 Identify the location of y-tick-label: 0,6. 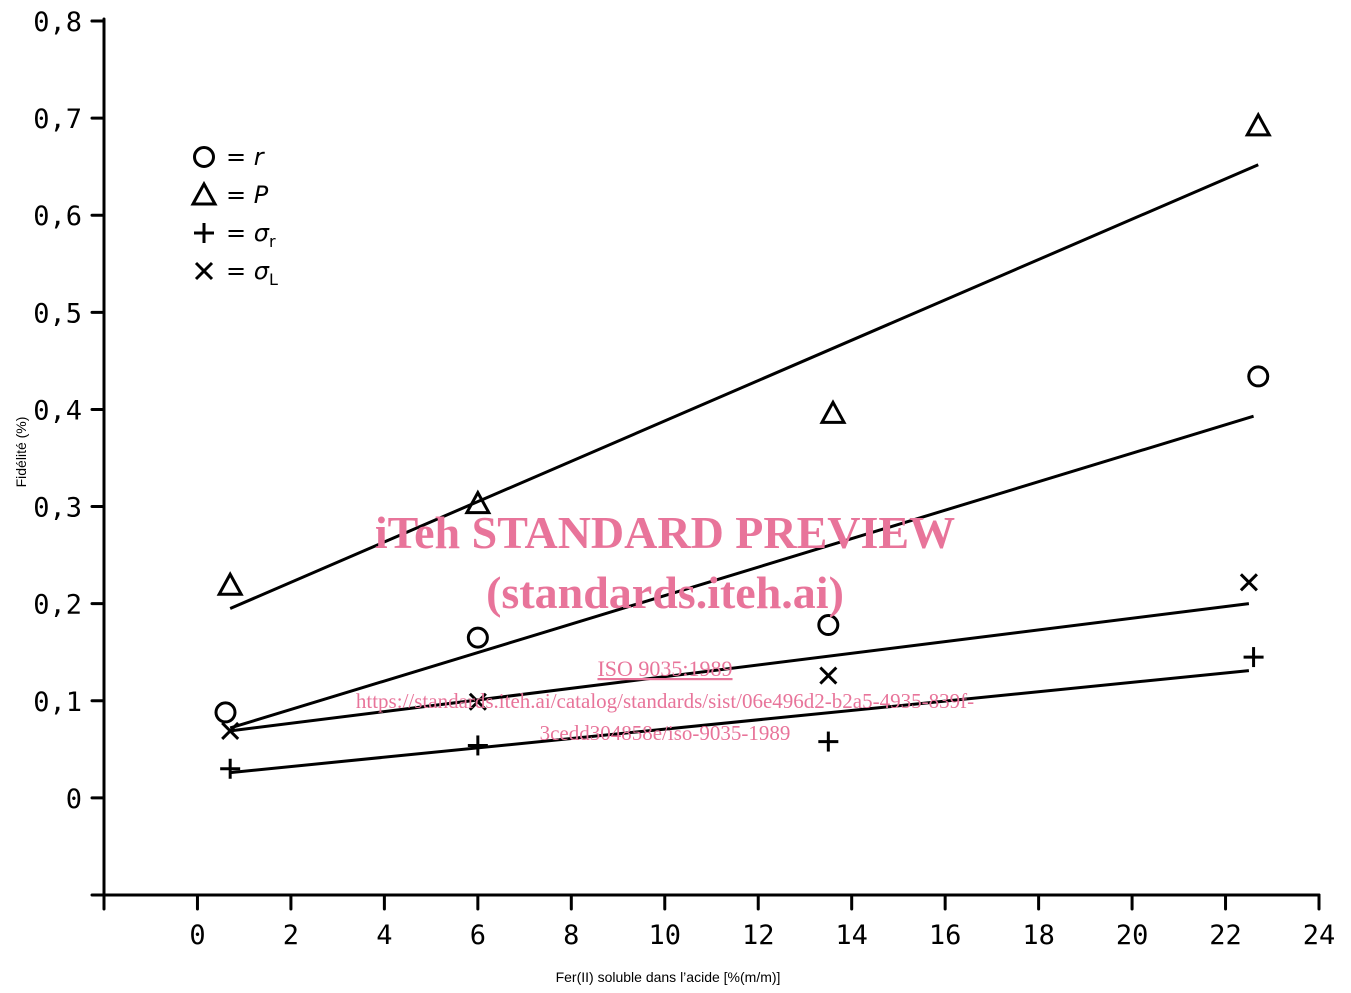
(57, 216).